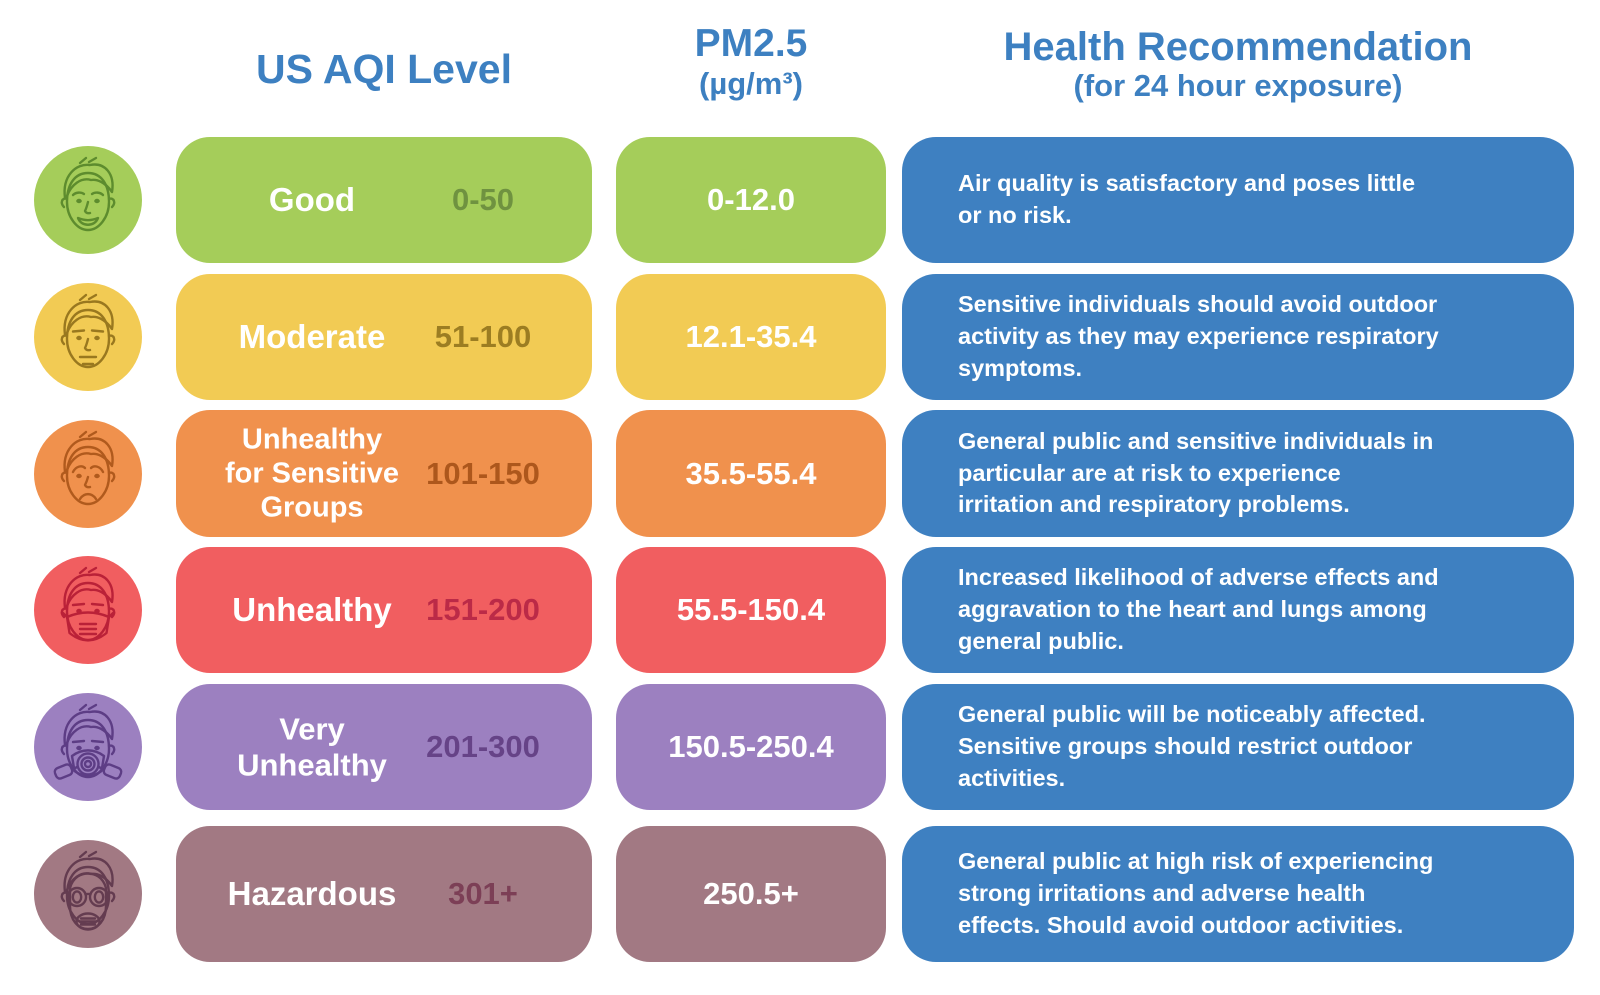 This screenshot has width=1600, height=995. I want to click on pm25-pill: 150.5-250.4, so click(751, 747).